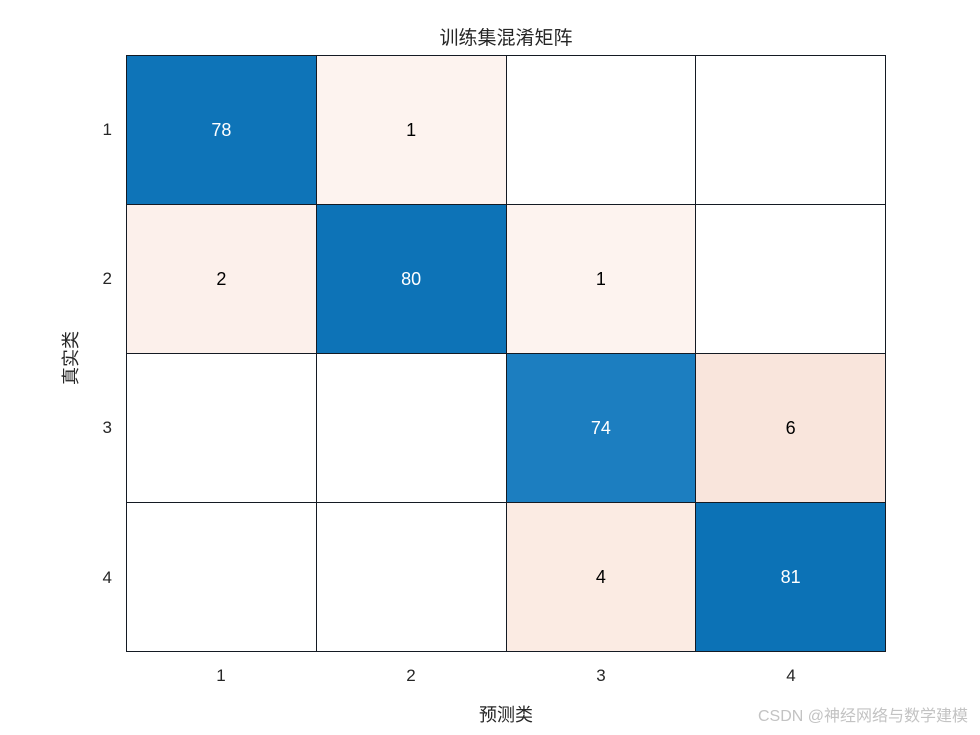 The image size is (980, 735). I want to click on matrix-cell-r1-c4, so click(790, 130).